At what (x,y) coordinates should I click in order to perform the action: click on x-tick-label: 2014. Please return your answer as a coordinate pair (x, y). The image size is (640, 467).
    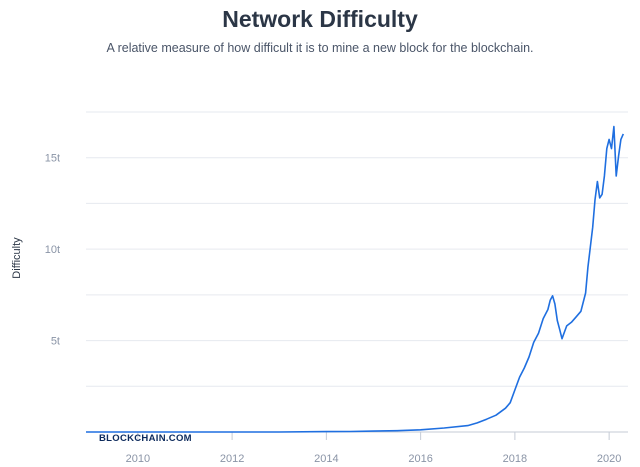
    Looking at the image, I should click on (326, 459).